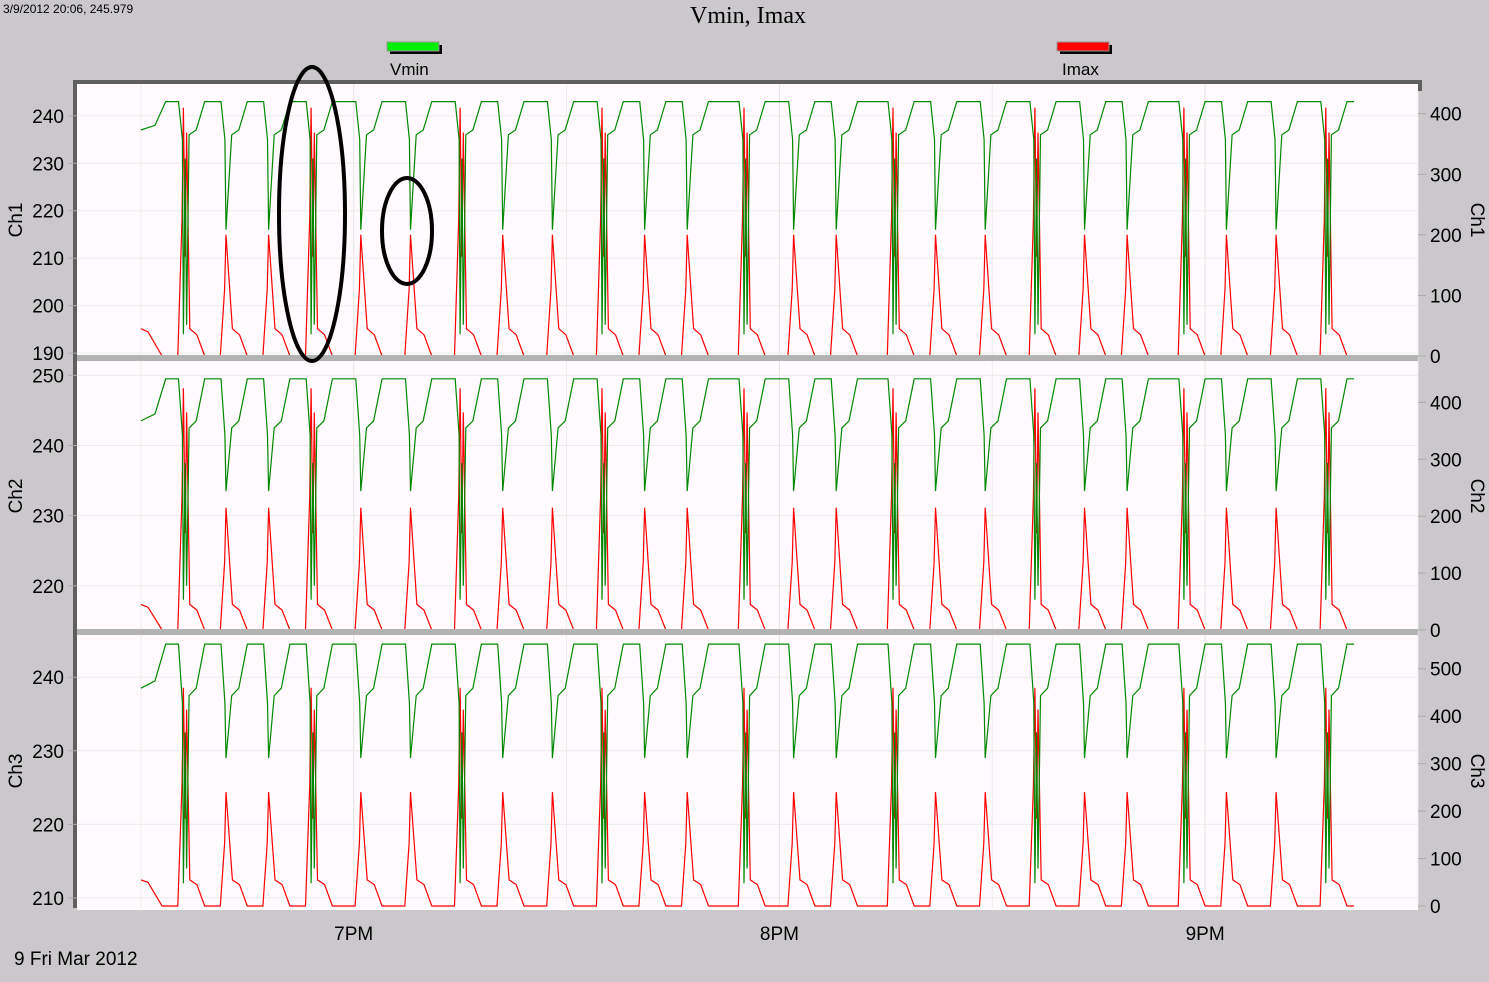 Image resolution: width=1489 pixels, height=982 pixels. Describe the element at coordinates (353, 934) in the screenshot. I see `x-tick-label: 7PM` at that location.